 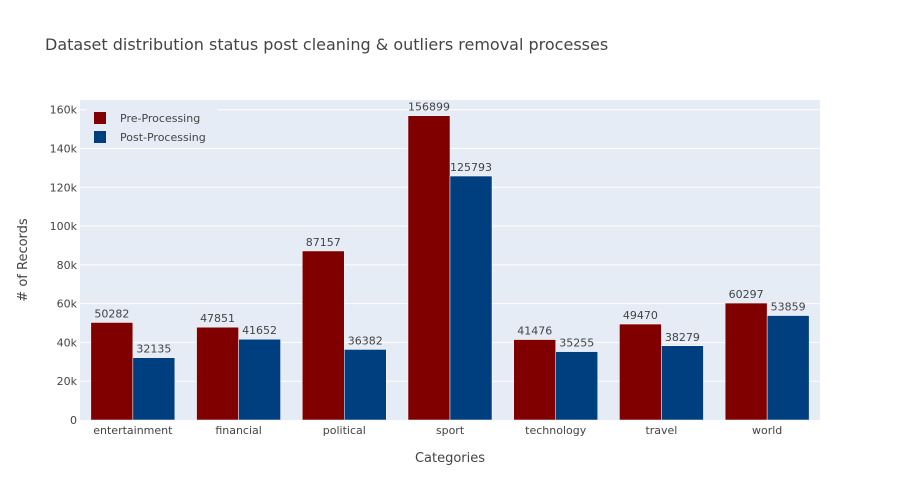 I want to click on bar-entertainment-post, so click(x=154, y=389).